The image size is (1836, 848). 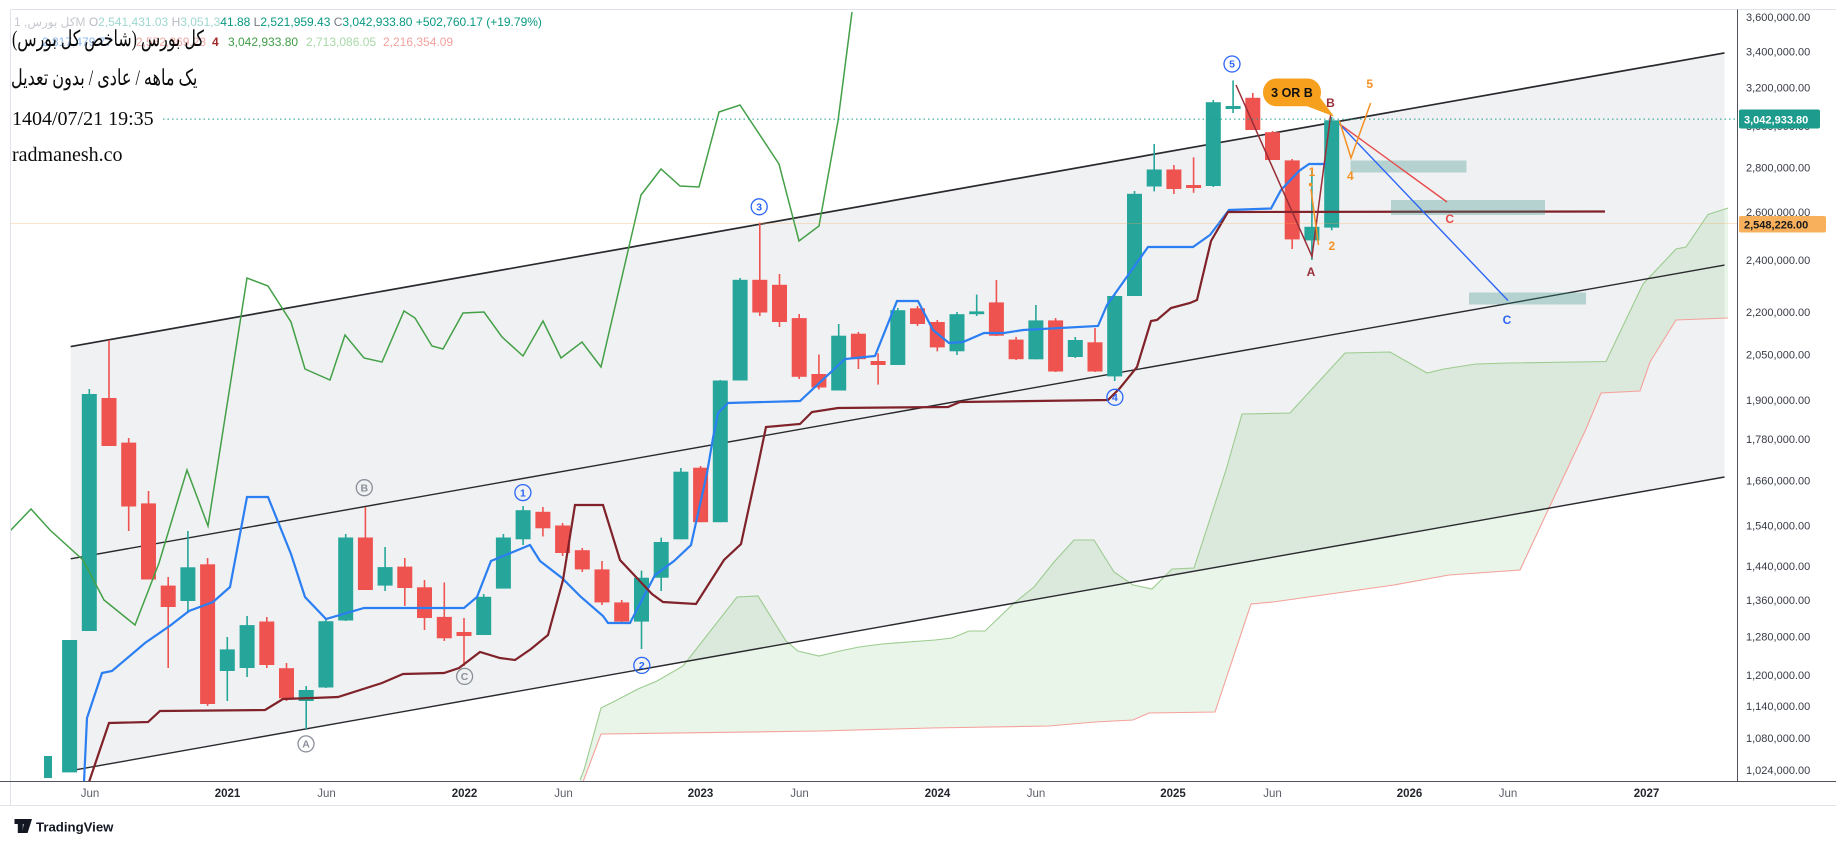 What do you see at coordinates (228, 794) in the screenshot?
I see `svg-text: 2021` at bounding box center [228, 794].